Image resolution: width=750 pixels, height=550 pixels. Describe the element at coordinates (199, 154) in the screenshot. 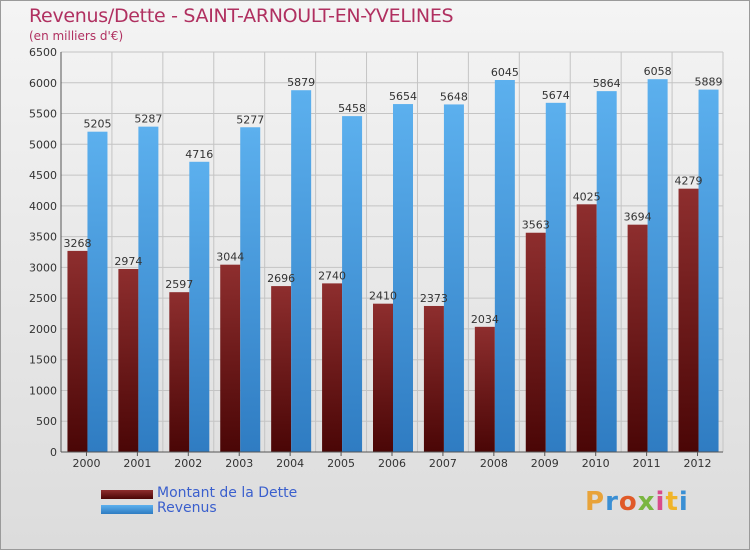

I see `data-label-revenue: 4716` at that location.